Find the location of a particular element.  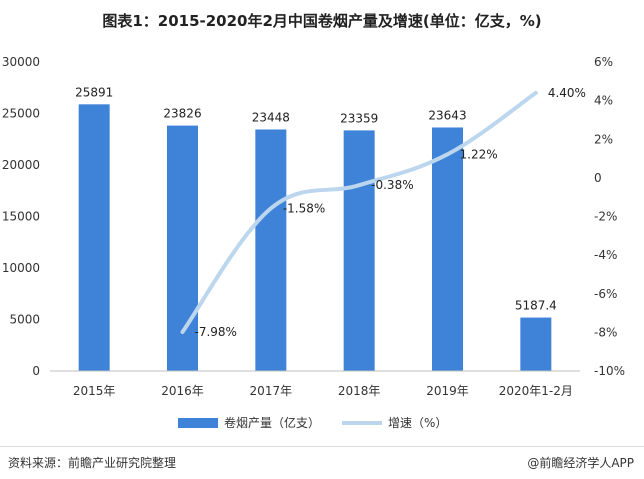

bar-value-label: 23826 is located at coordinates (182, 114).